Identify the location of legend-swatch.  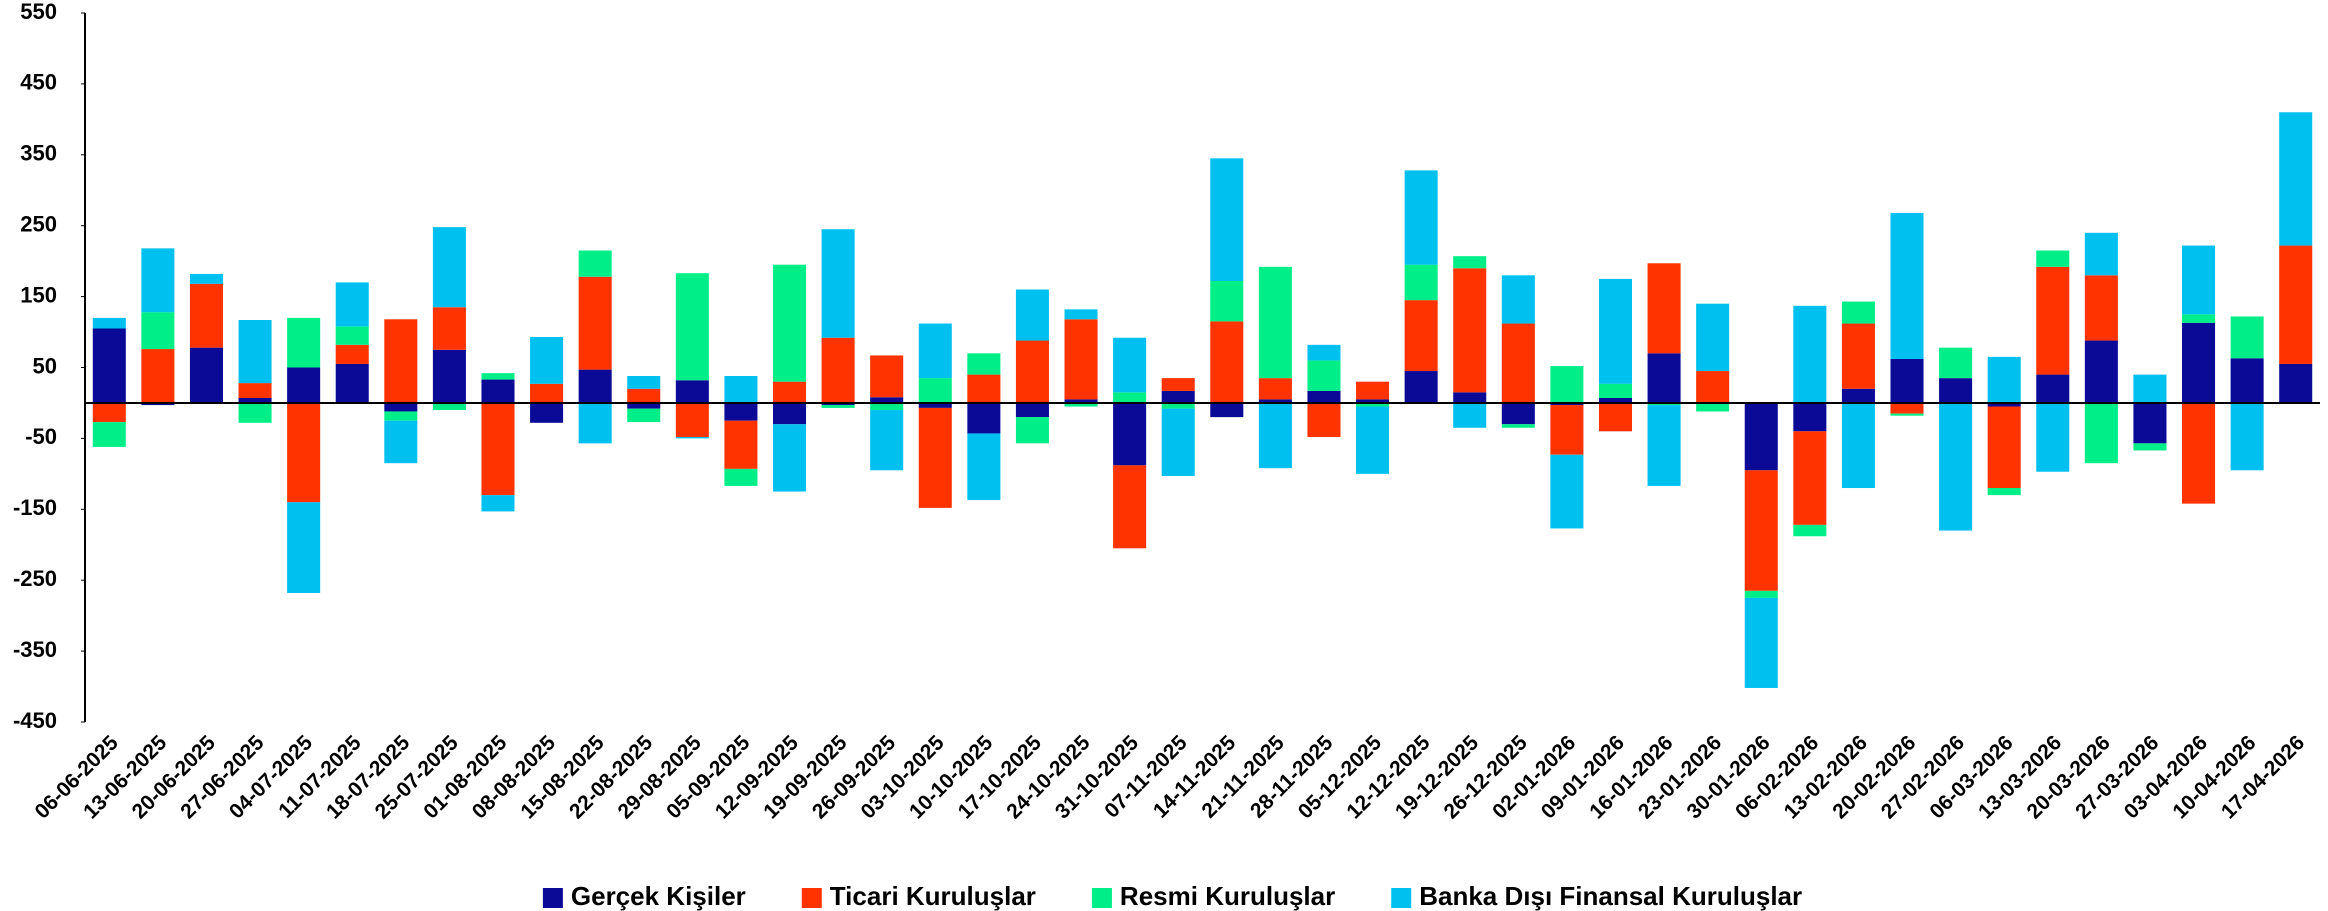
(1101, 898).